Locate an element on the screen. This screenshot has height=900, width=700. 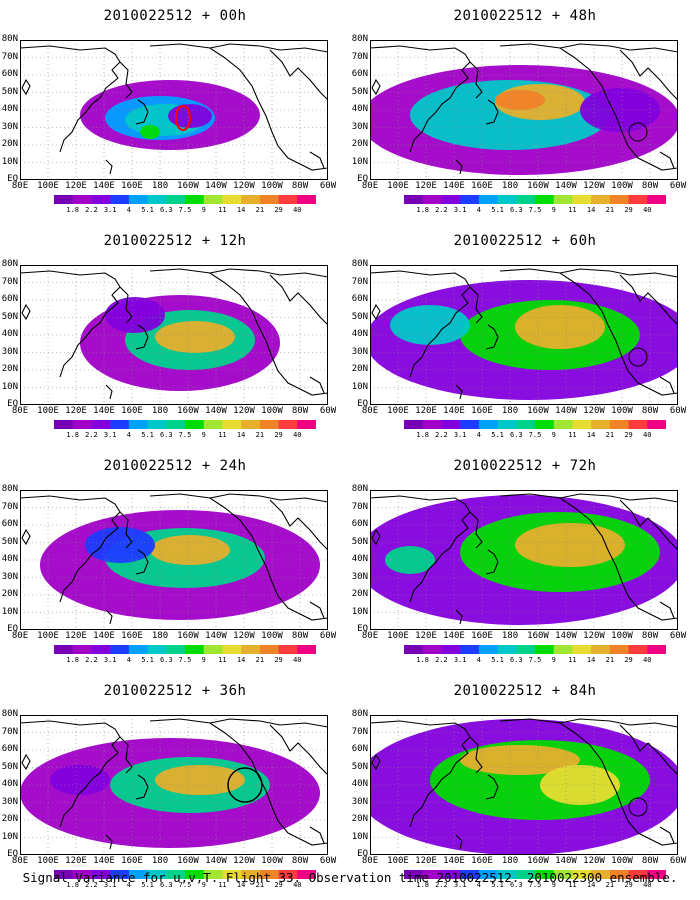
variance-map is located at coordinates (174, 110).